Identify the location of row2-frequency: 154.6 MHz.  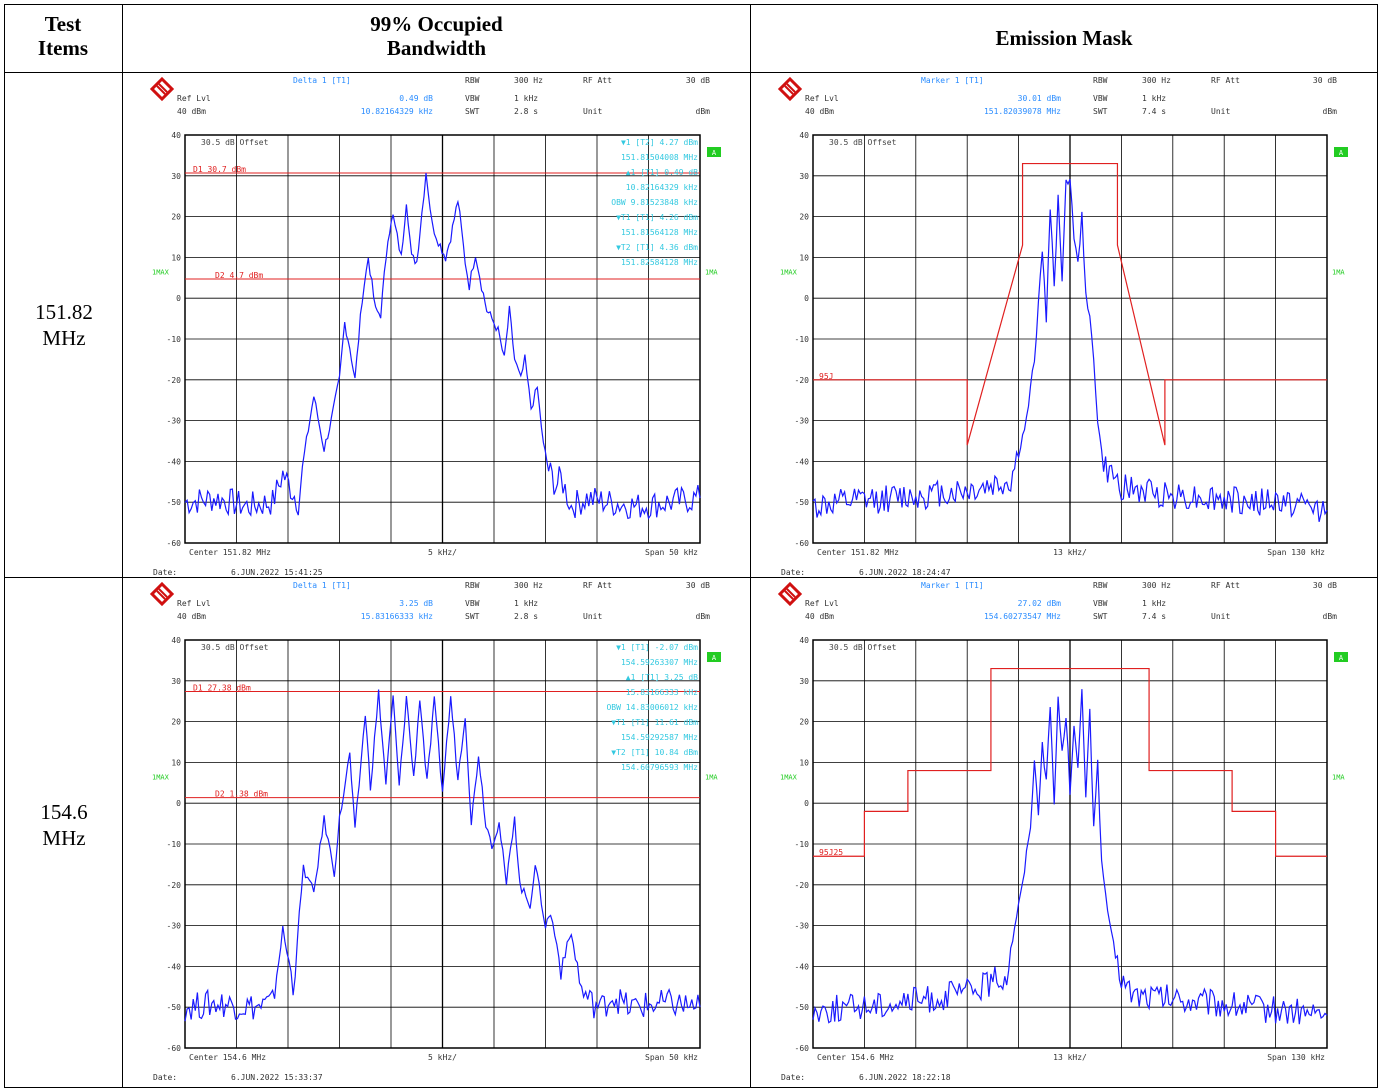
(64, 825).